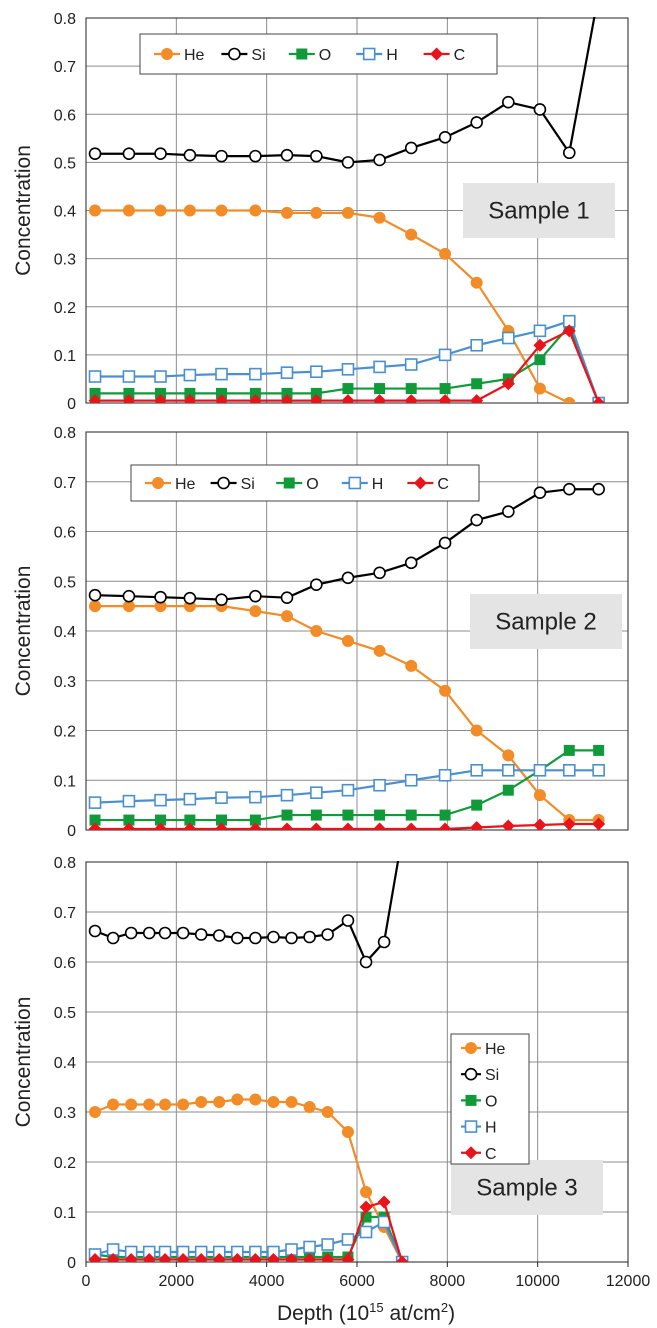 The image size is (657, 1328). Describe the element at coordinates (267, 1281) in the screenshot. I see `x-tick-label: 4000` at that location.